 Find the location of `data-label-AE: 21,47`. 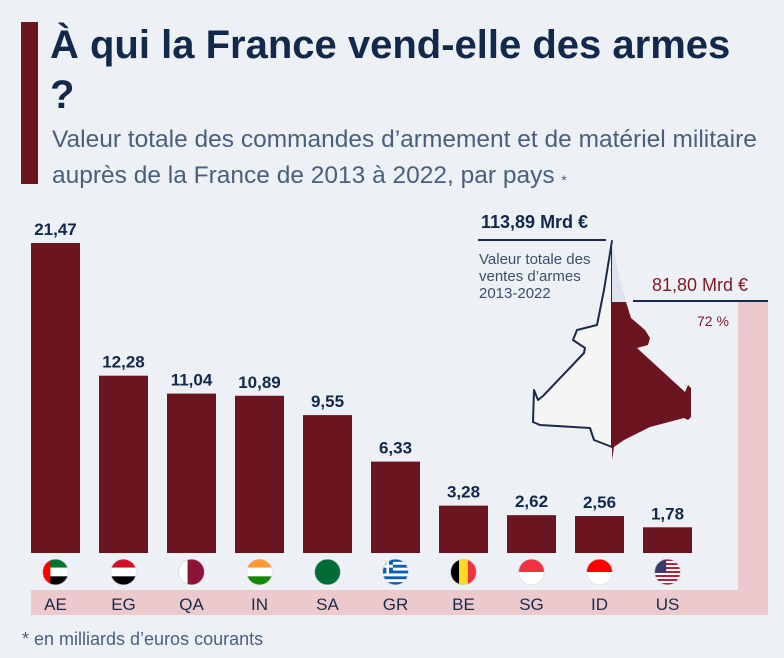

data-label-AE: 21,47 is located at coordinates (55, 229).